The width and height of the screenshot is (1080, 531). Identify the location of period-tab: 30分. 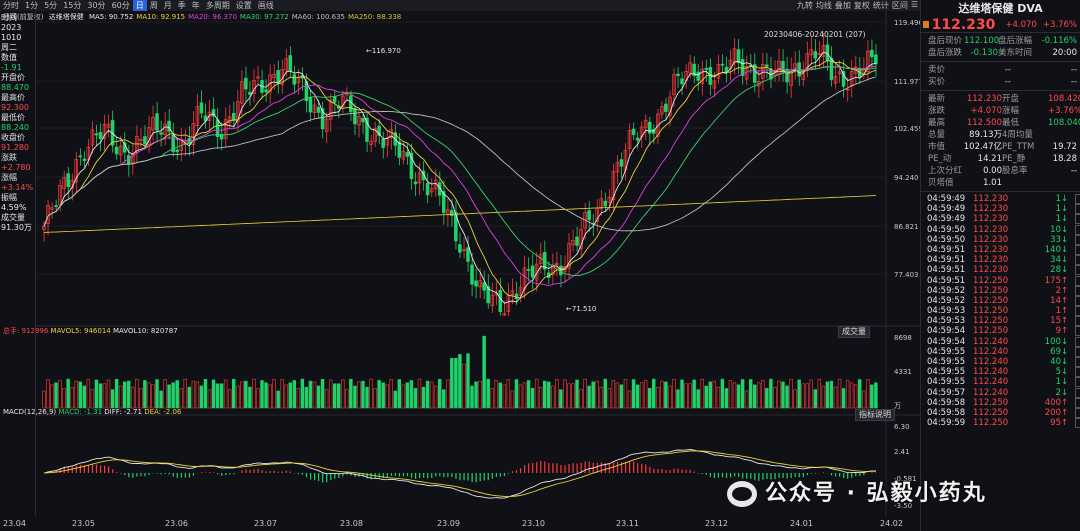
(96, 5).